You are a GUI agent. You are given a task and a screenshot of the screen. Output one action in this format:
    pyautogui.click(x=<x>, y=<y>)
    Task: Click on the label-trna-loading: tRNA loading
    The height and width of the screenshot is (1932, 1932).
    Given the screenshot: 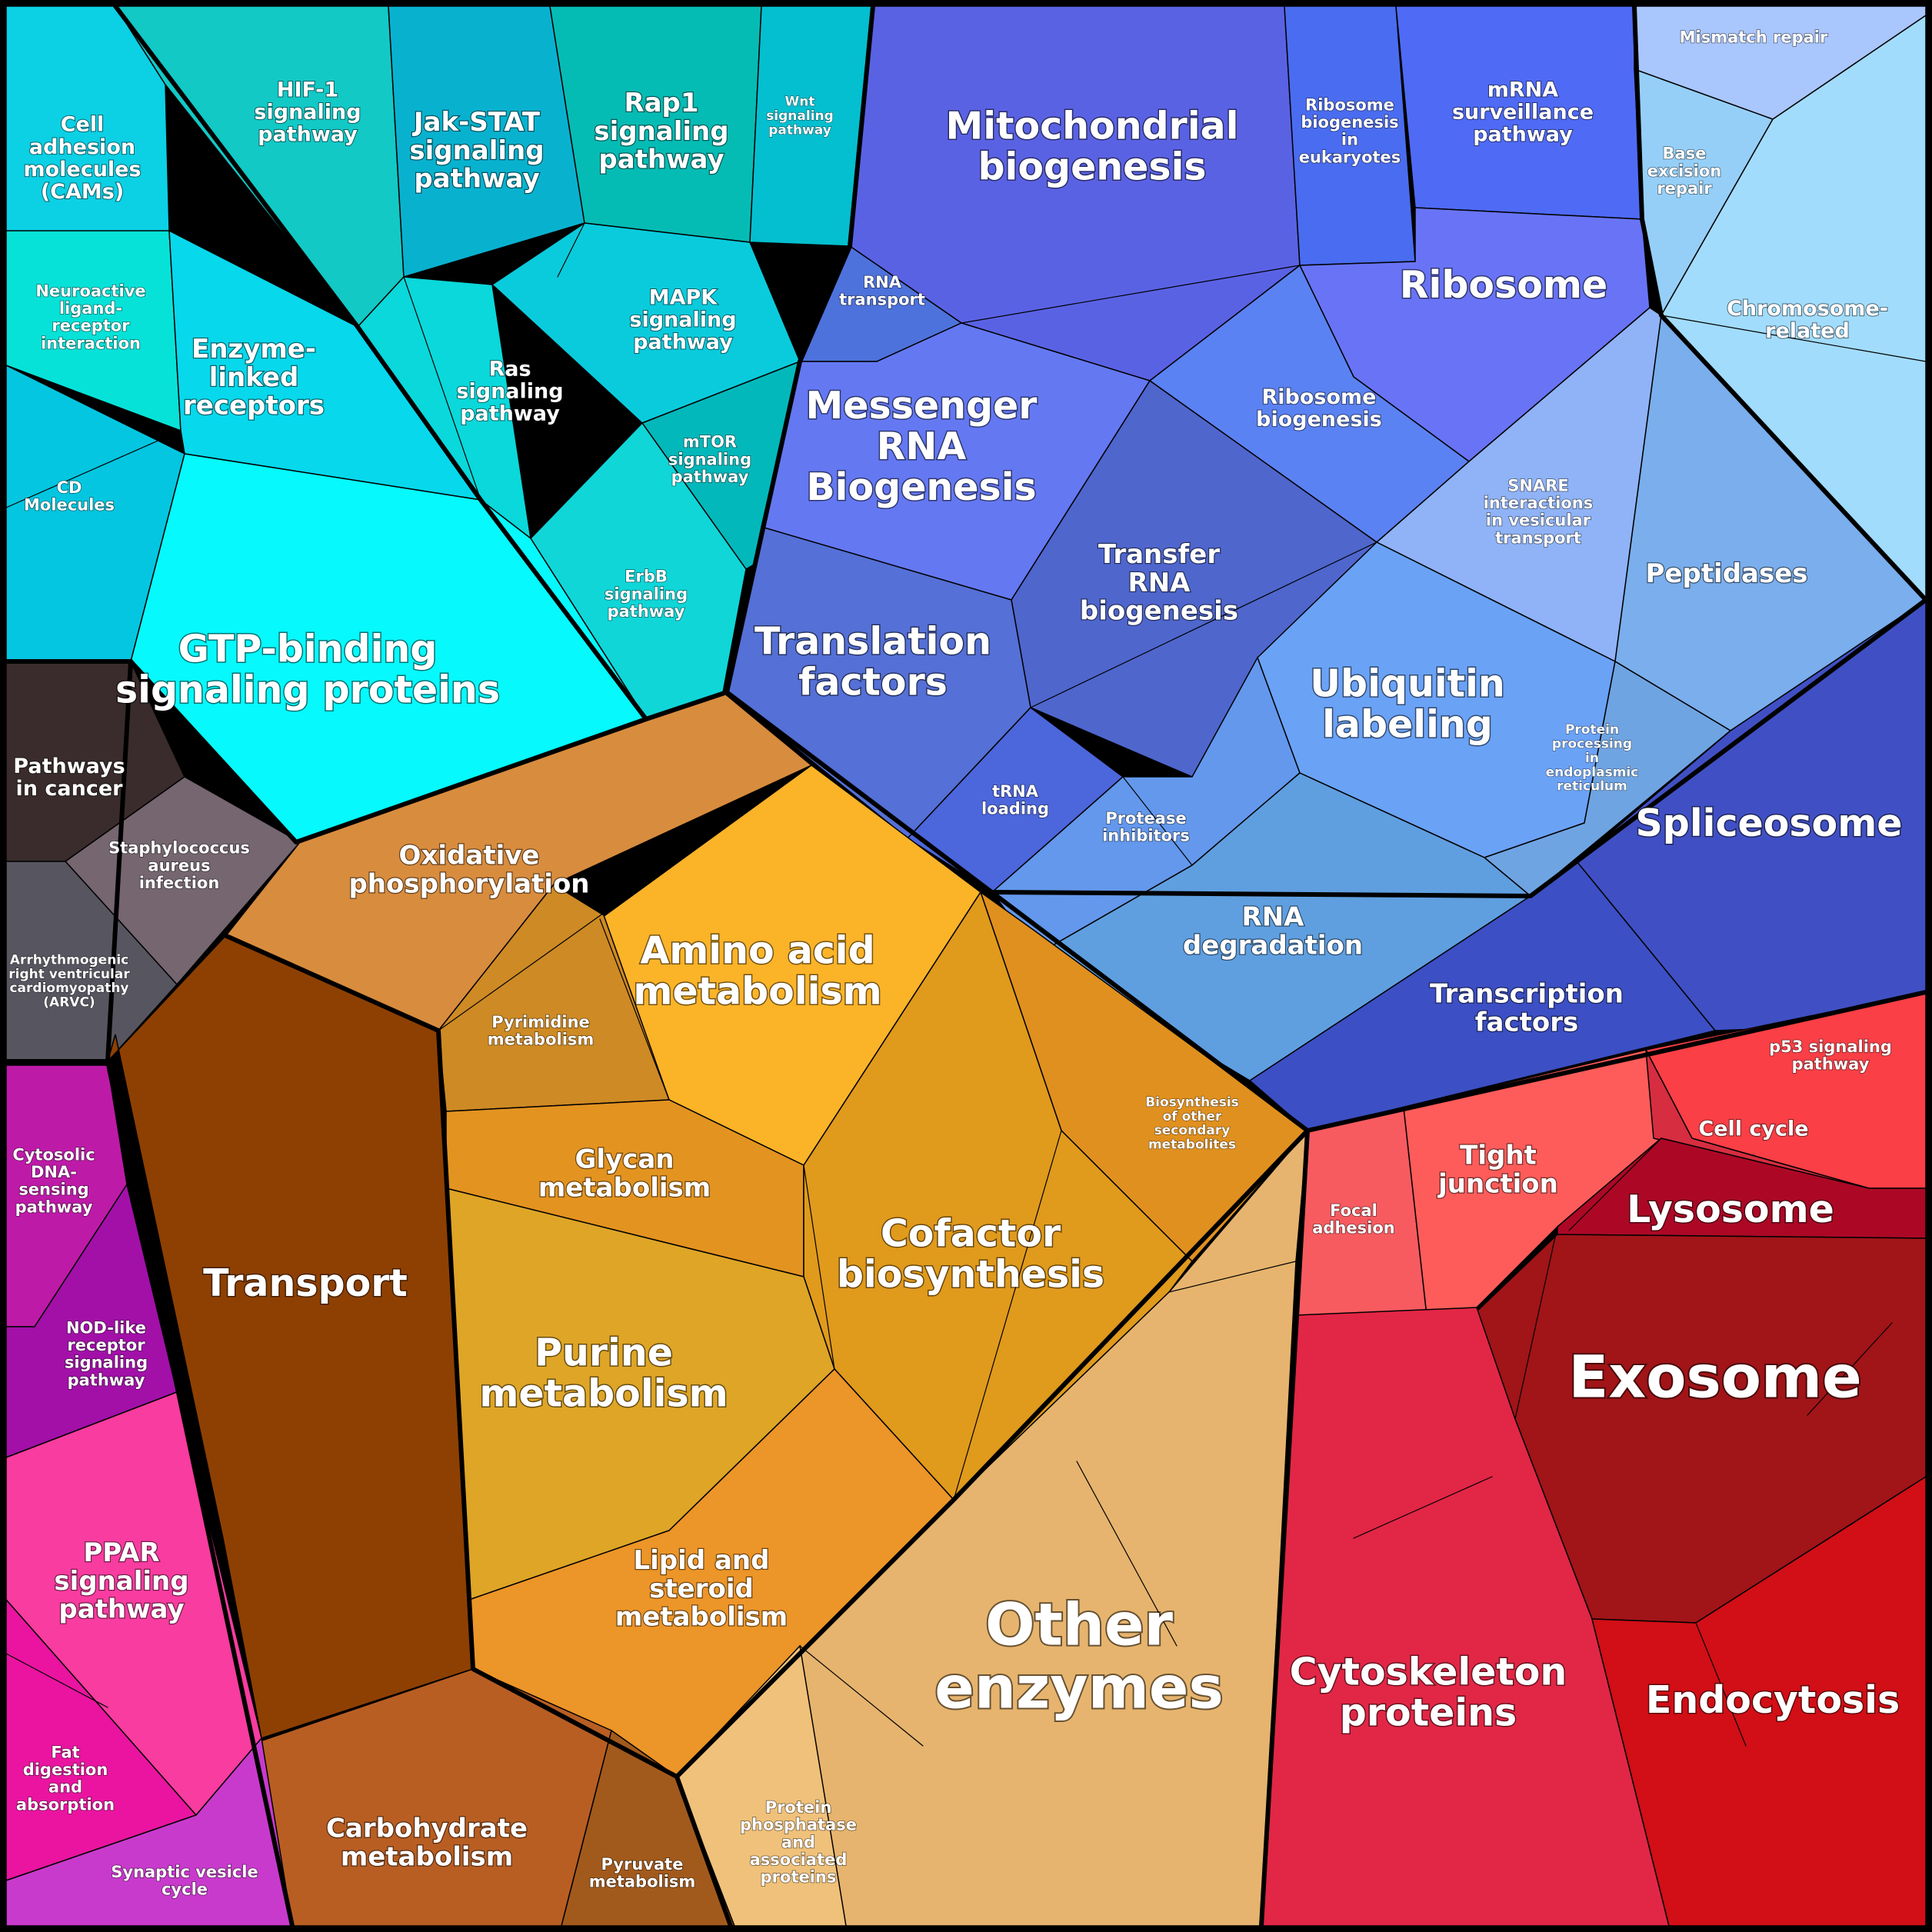 What is the action you would take?
    pyautogui.click(x=1015, y=800)
    